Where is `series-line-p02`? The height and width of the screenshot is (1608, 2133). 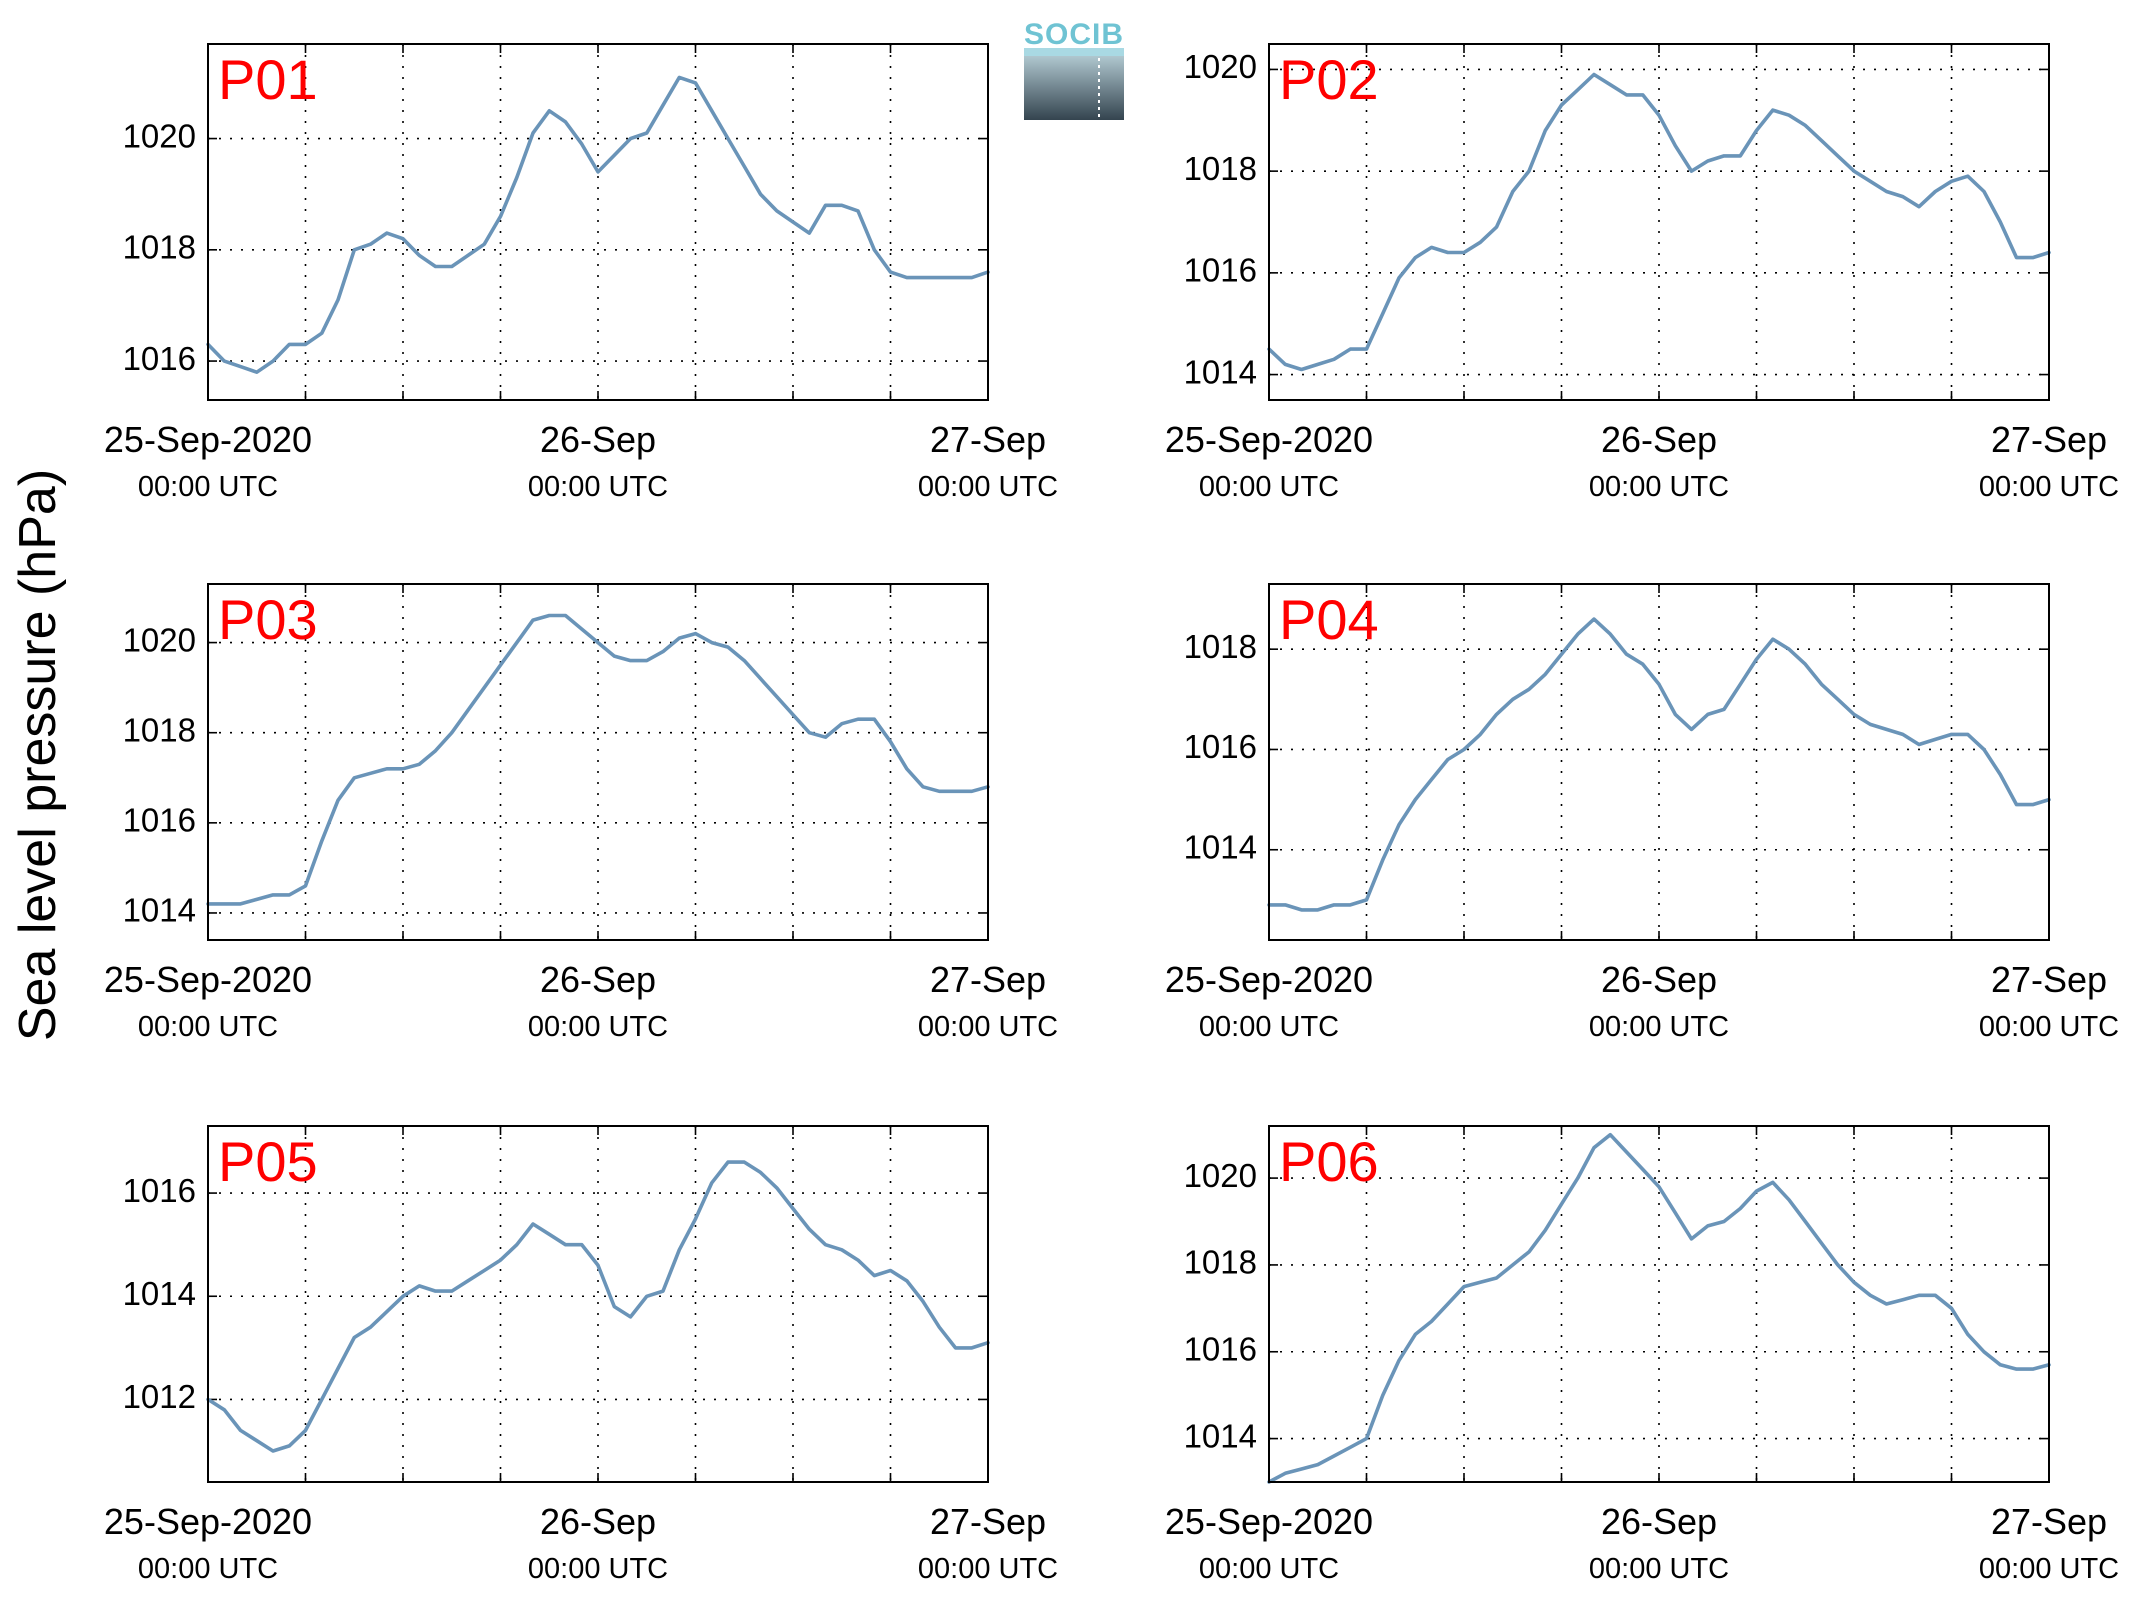 series-line-p02 is located at coordinates (1659, 222).